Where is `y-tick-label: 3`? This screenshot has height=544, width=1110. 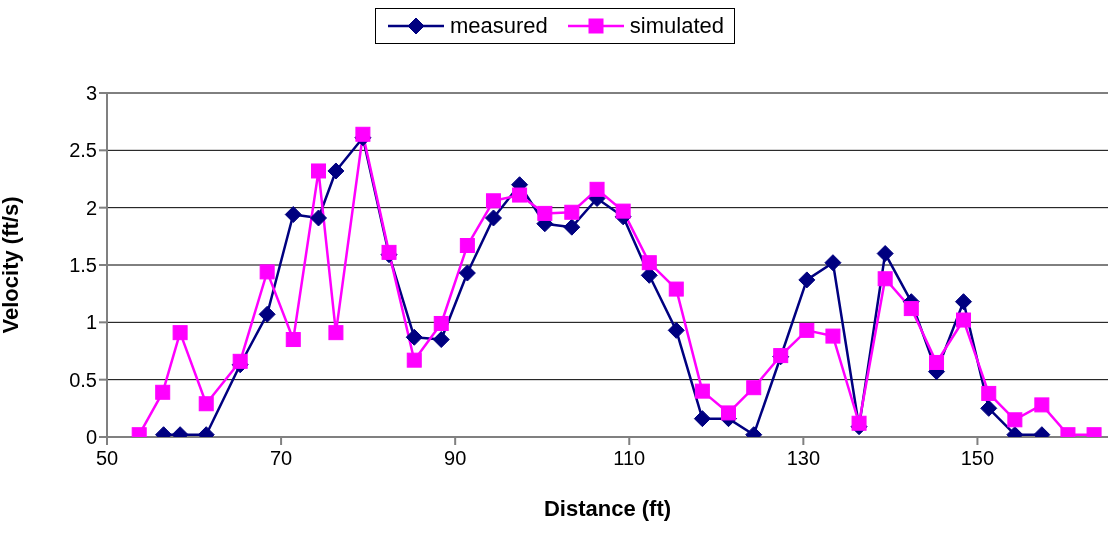 y-tick-label: 3 is located at coordinates (91, 93).